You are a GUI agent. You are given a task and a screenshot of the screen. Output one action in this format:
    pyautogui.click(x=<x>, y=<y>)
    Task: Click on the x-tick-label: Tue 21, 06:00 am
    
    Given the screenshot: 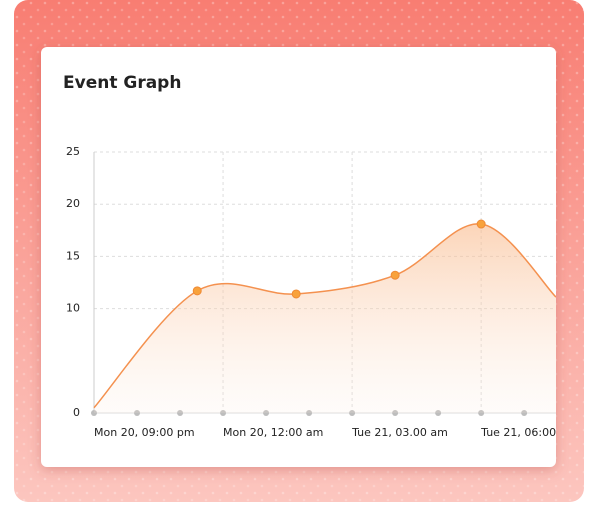 What is the action you would take?
    pyautogui.click(x=528, y=432)
    